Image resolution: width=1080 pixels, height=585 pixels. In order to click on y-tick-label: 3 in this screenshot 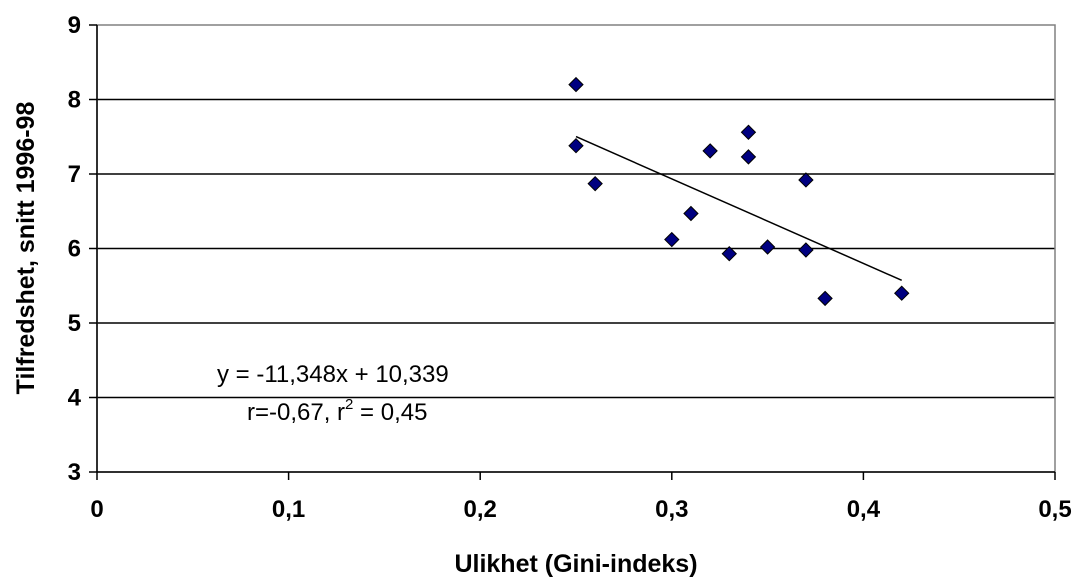, I will do `click(74, 472)`.